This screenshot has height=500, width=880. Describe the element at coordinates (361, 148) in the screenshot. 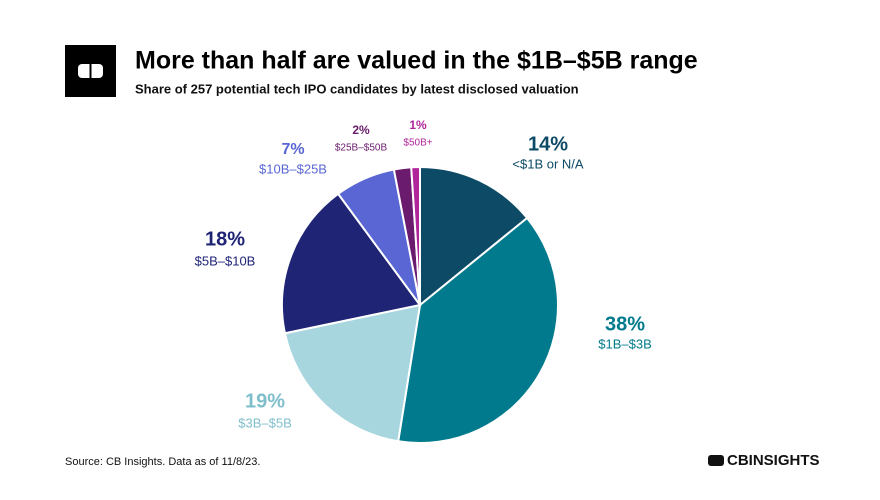

I see `category-label: $25B–$50B` at that location.